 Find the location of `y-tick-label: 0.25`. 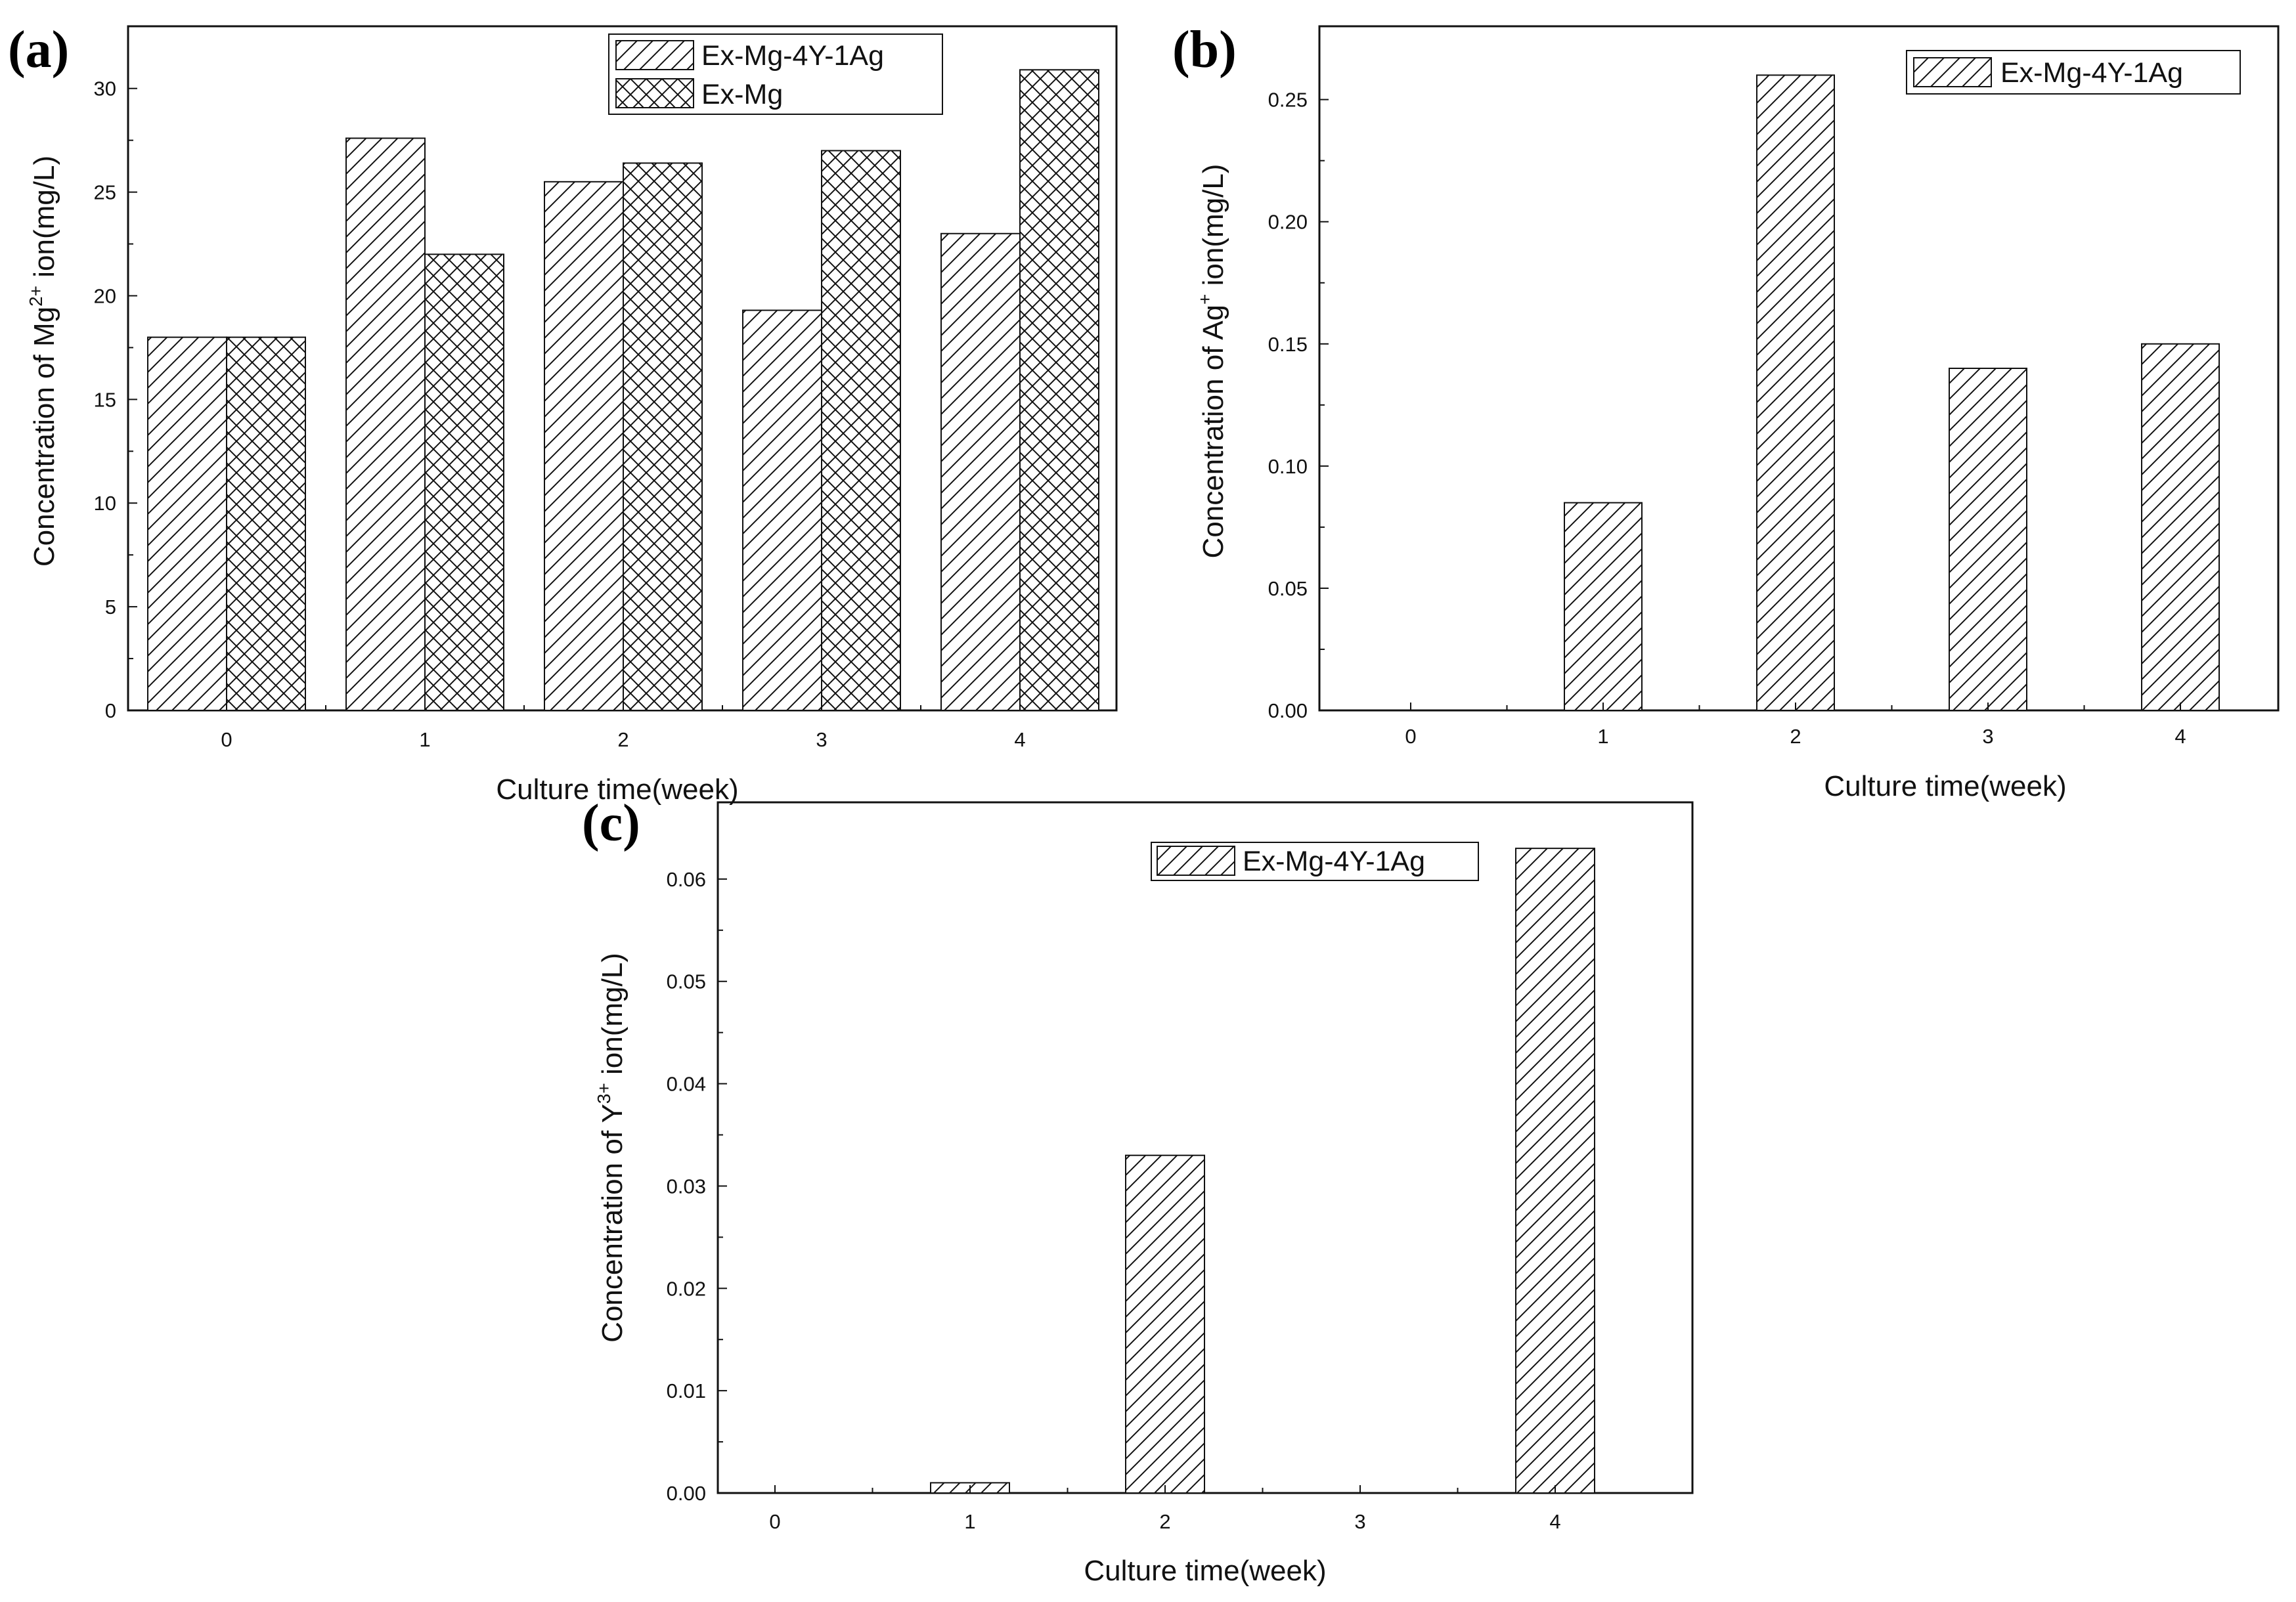

y-tick-label: 0.25 is located at coordinates (1288, 100).